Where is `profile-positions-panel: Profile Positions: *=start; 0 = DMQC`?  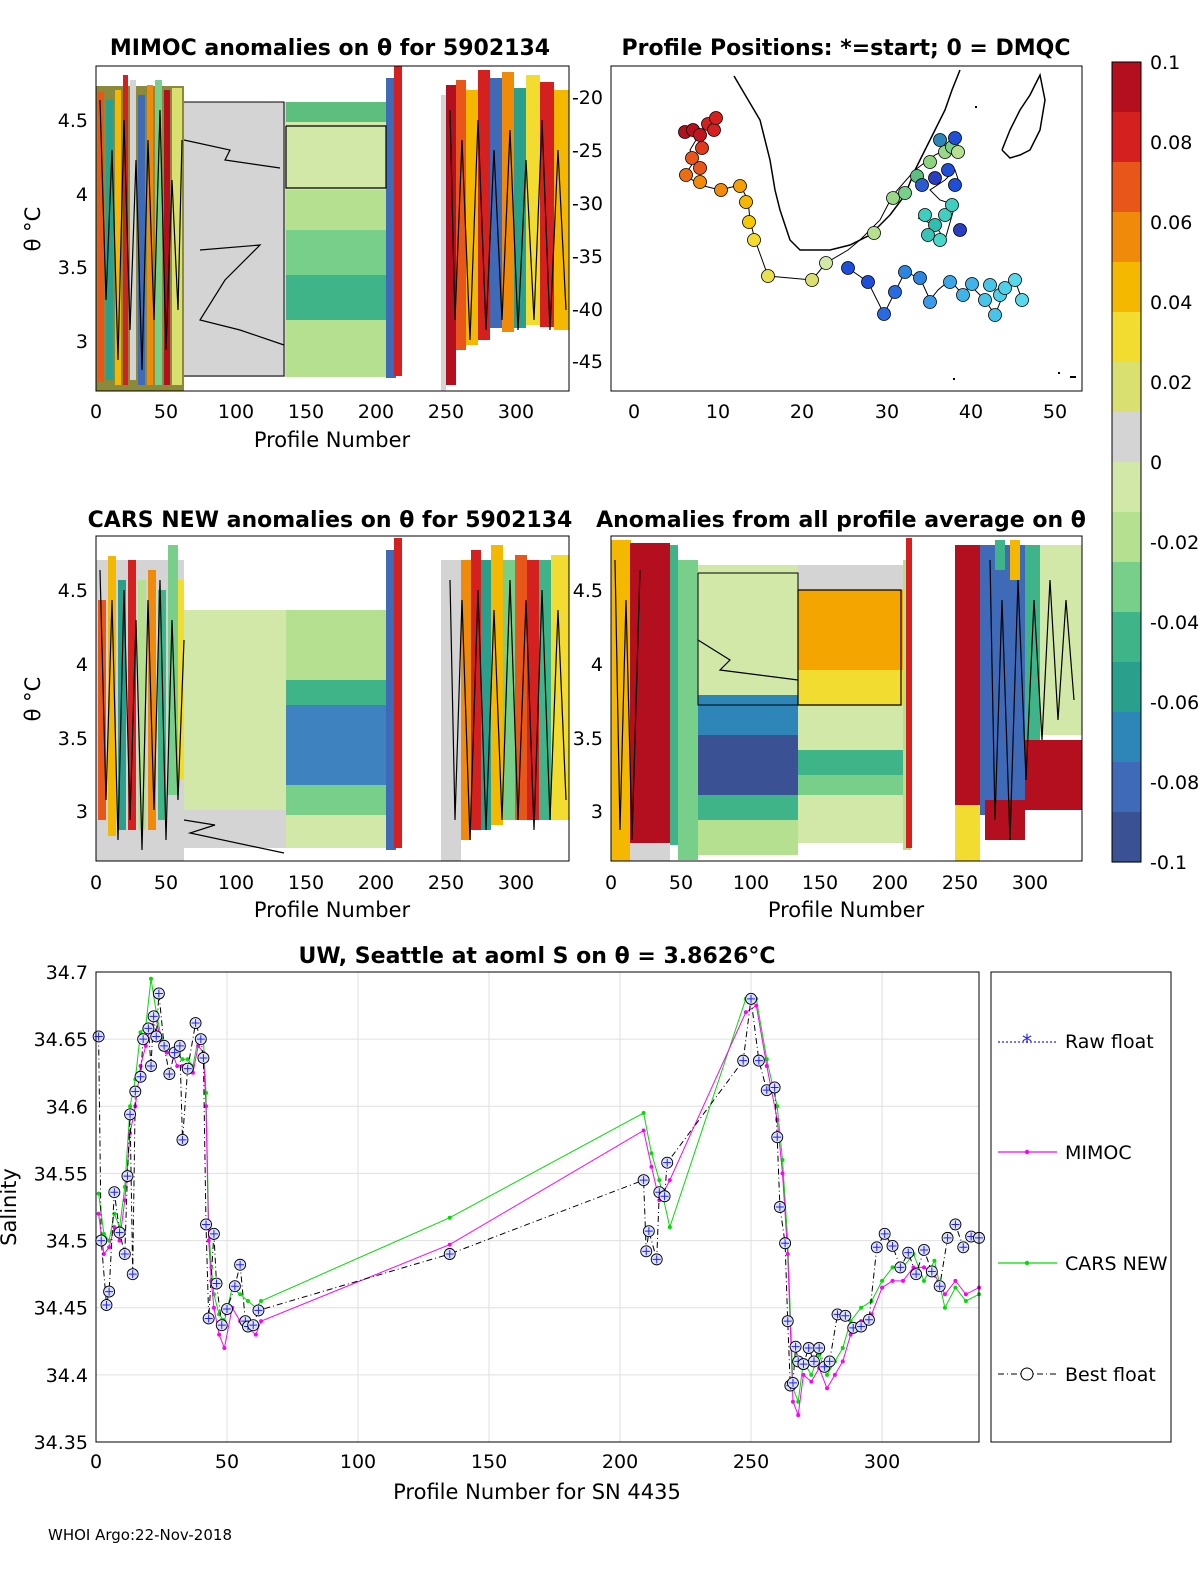
profile-positions-panel: Profile Positions: *=start; 0 = DMQC is located at coordinates (827, 229).